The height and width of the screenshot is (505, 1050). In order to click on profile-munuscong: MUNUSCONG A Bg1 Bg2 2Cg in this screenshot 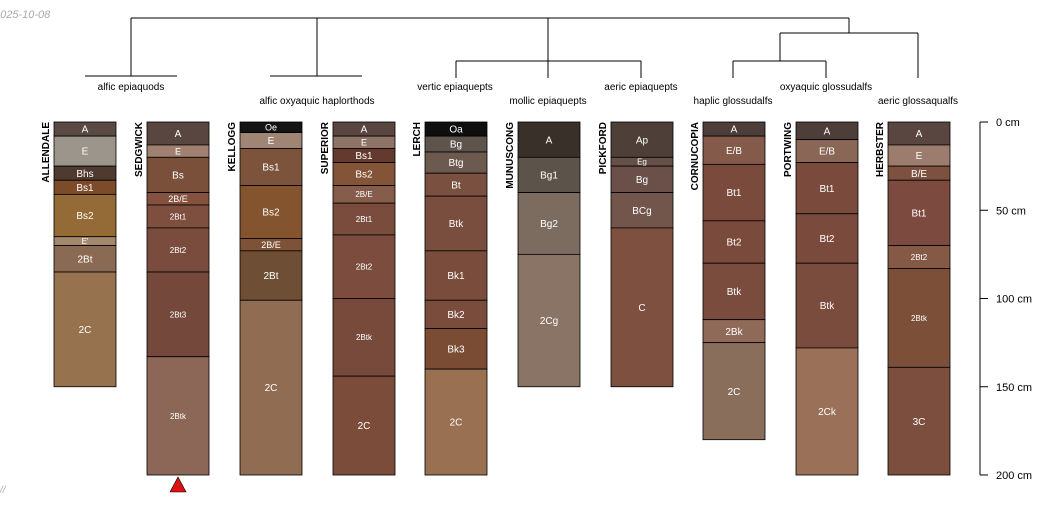, I will do `click(543, 254)`.